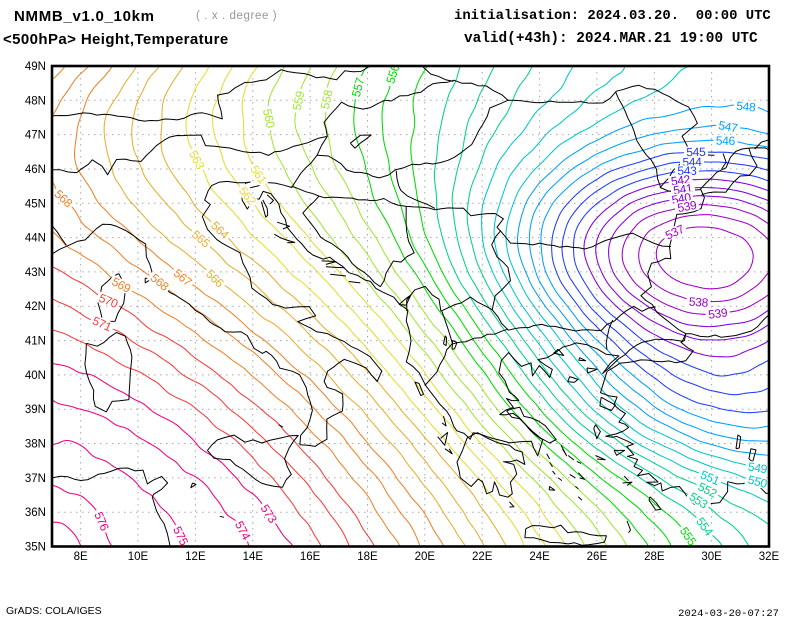 The width and height of the screenshot is (800, 618). I want to click on svg-text: 36N, so click(35, 513).